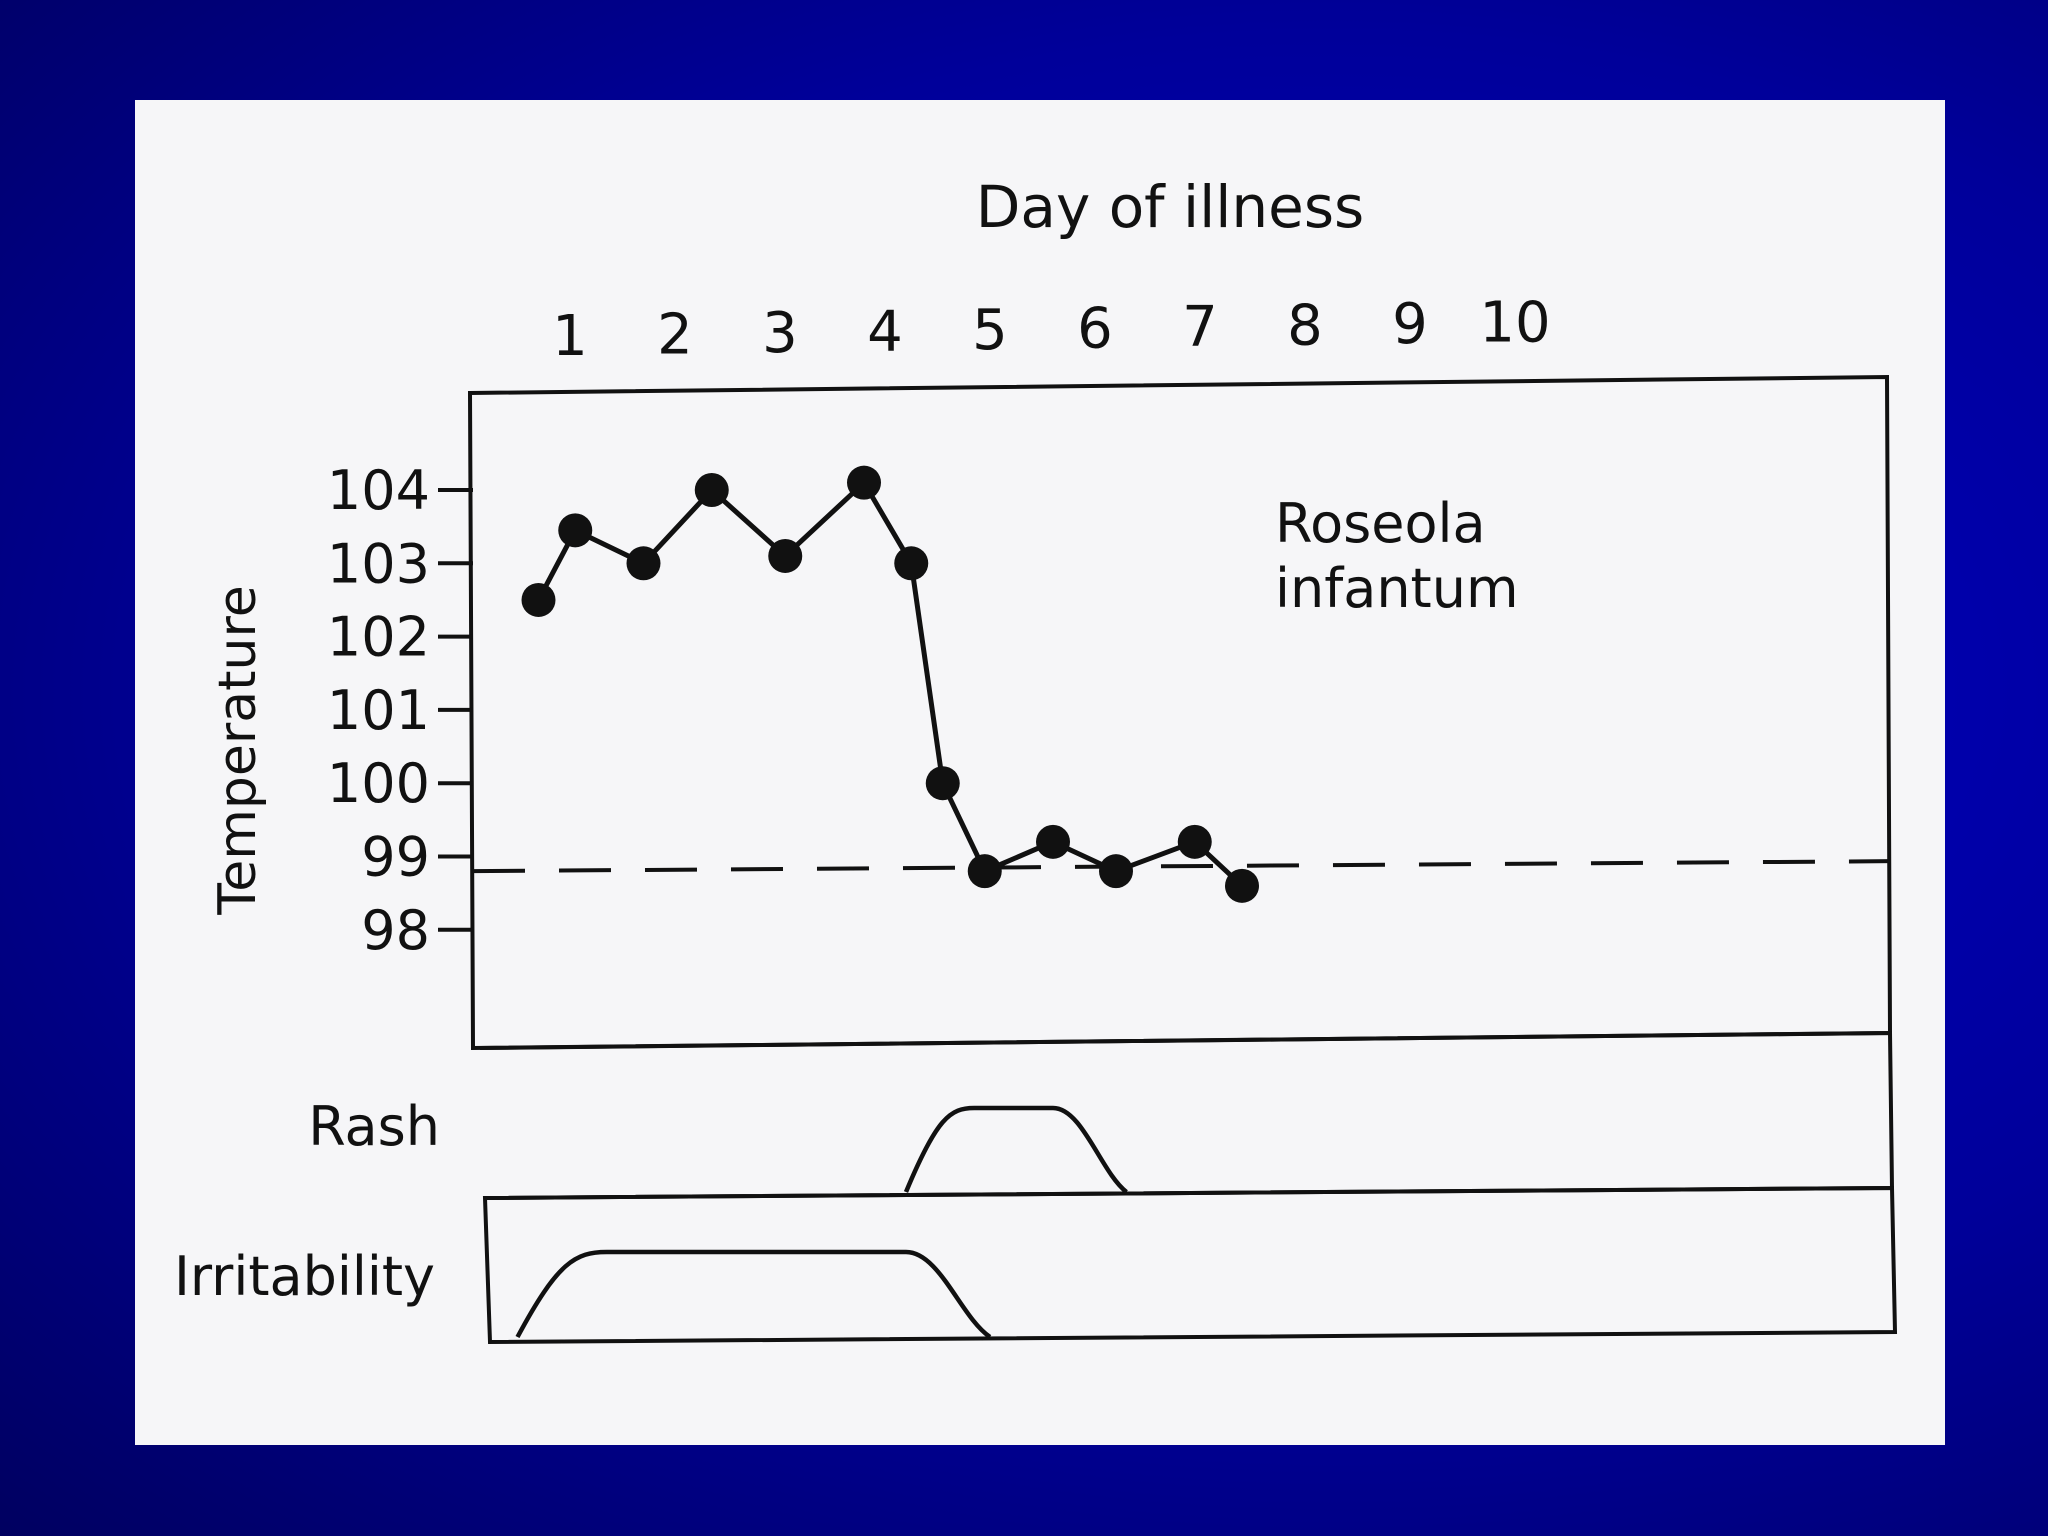 Image resolution: width=2048 pixels, height=1536 pixels. I want to click on y-tick-label: 100, so click(378, 783).